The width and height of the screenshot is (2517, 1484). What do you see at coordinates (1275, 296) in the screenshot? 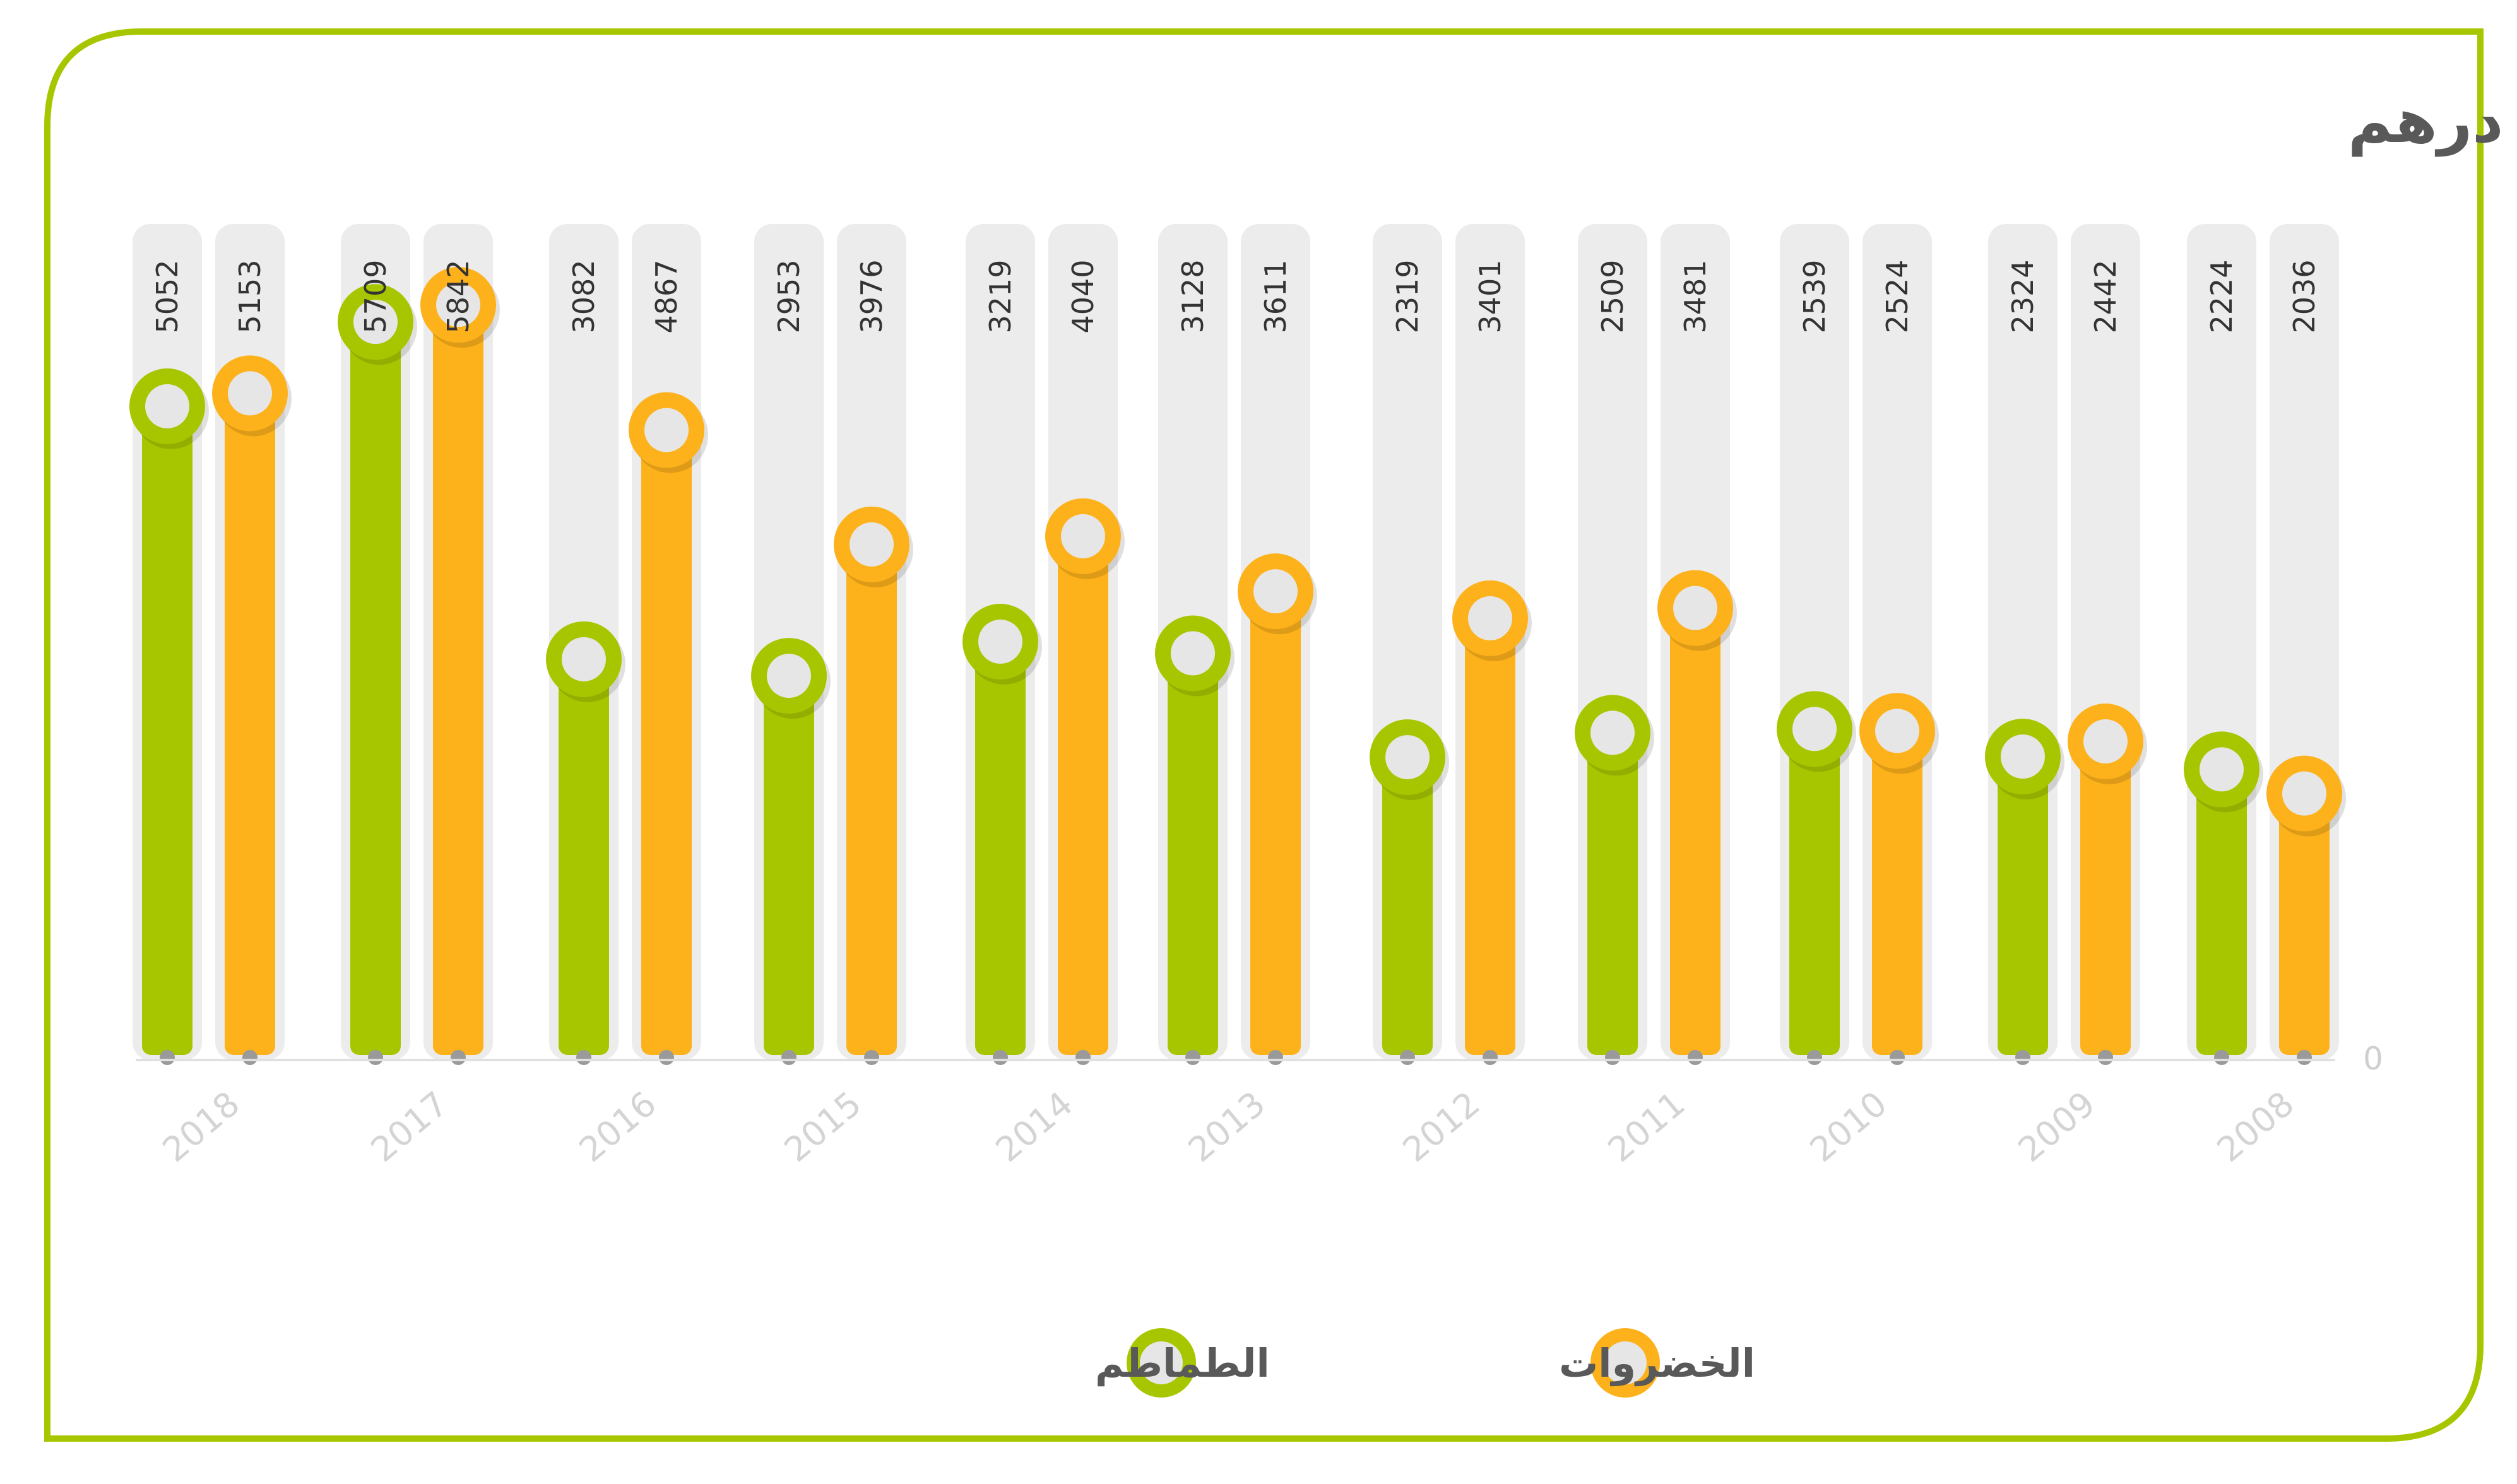
I see `data-label-vegetables-2013: 3611` at bounding box center [1275, 296].